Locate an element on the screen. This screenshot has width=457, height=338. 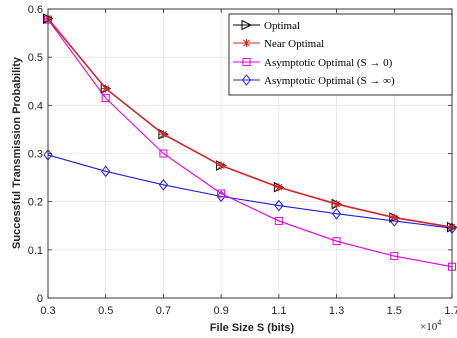
legend-sample-asymptotic-s0 is located at coordinates (246, 62).